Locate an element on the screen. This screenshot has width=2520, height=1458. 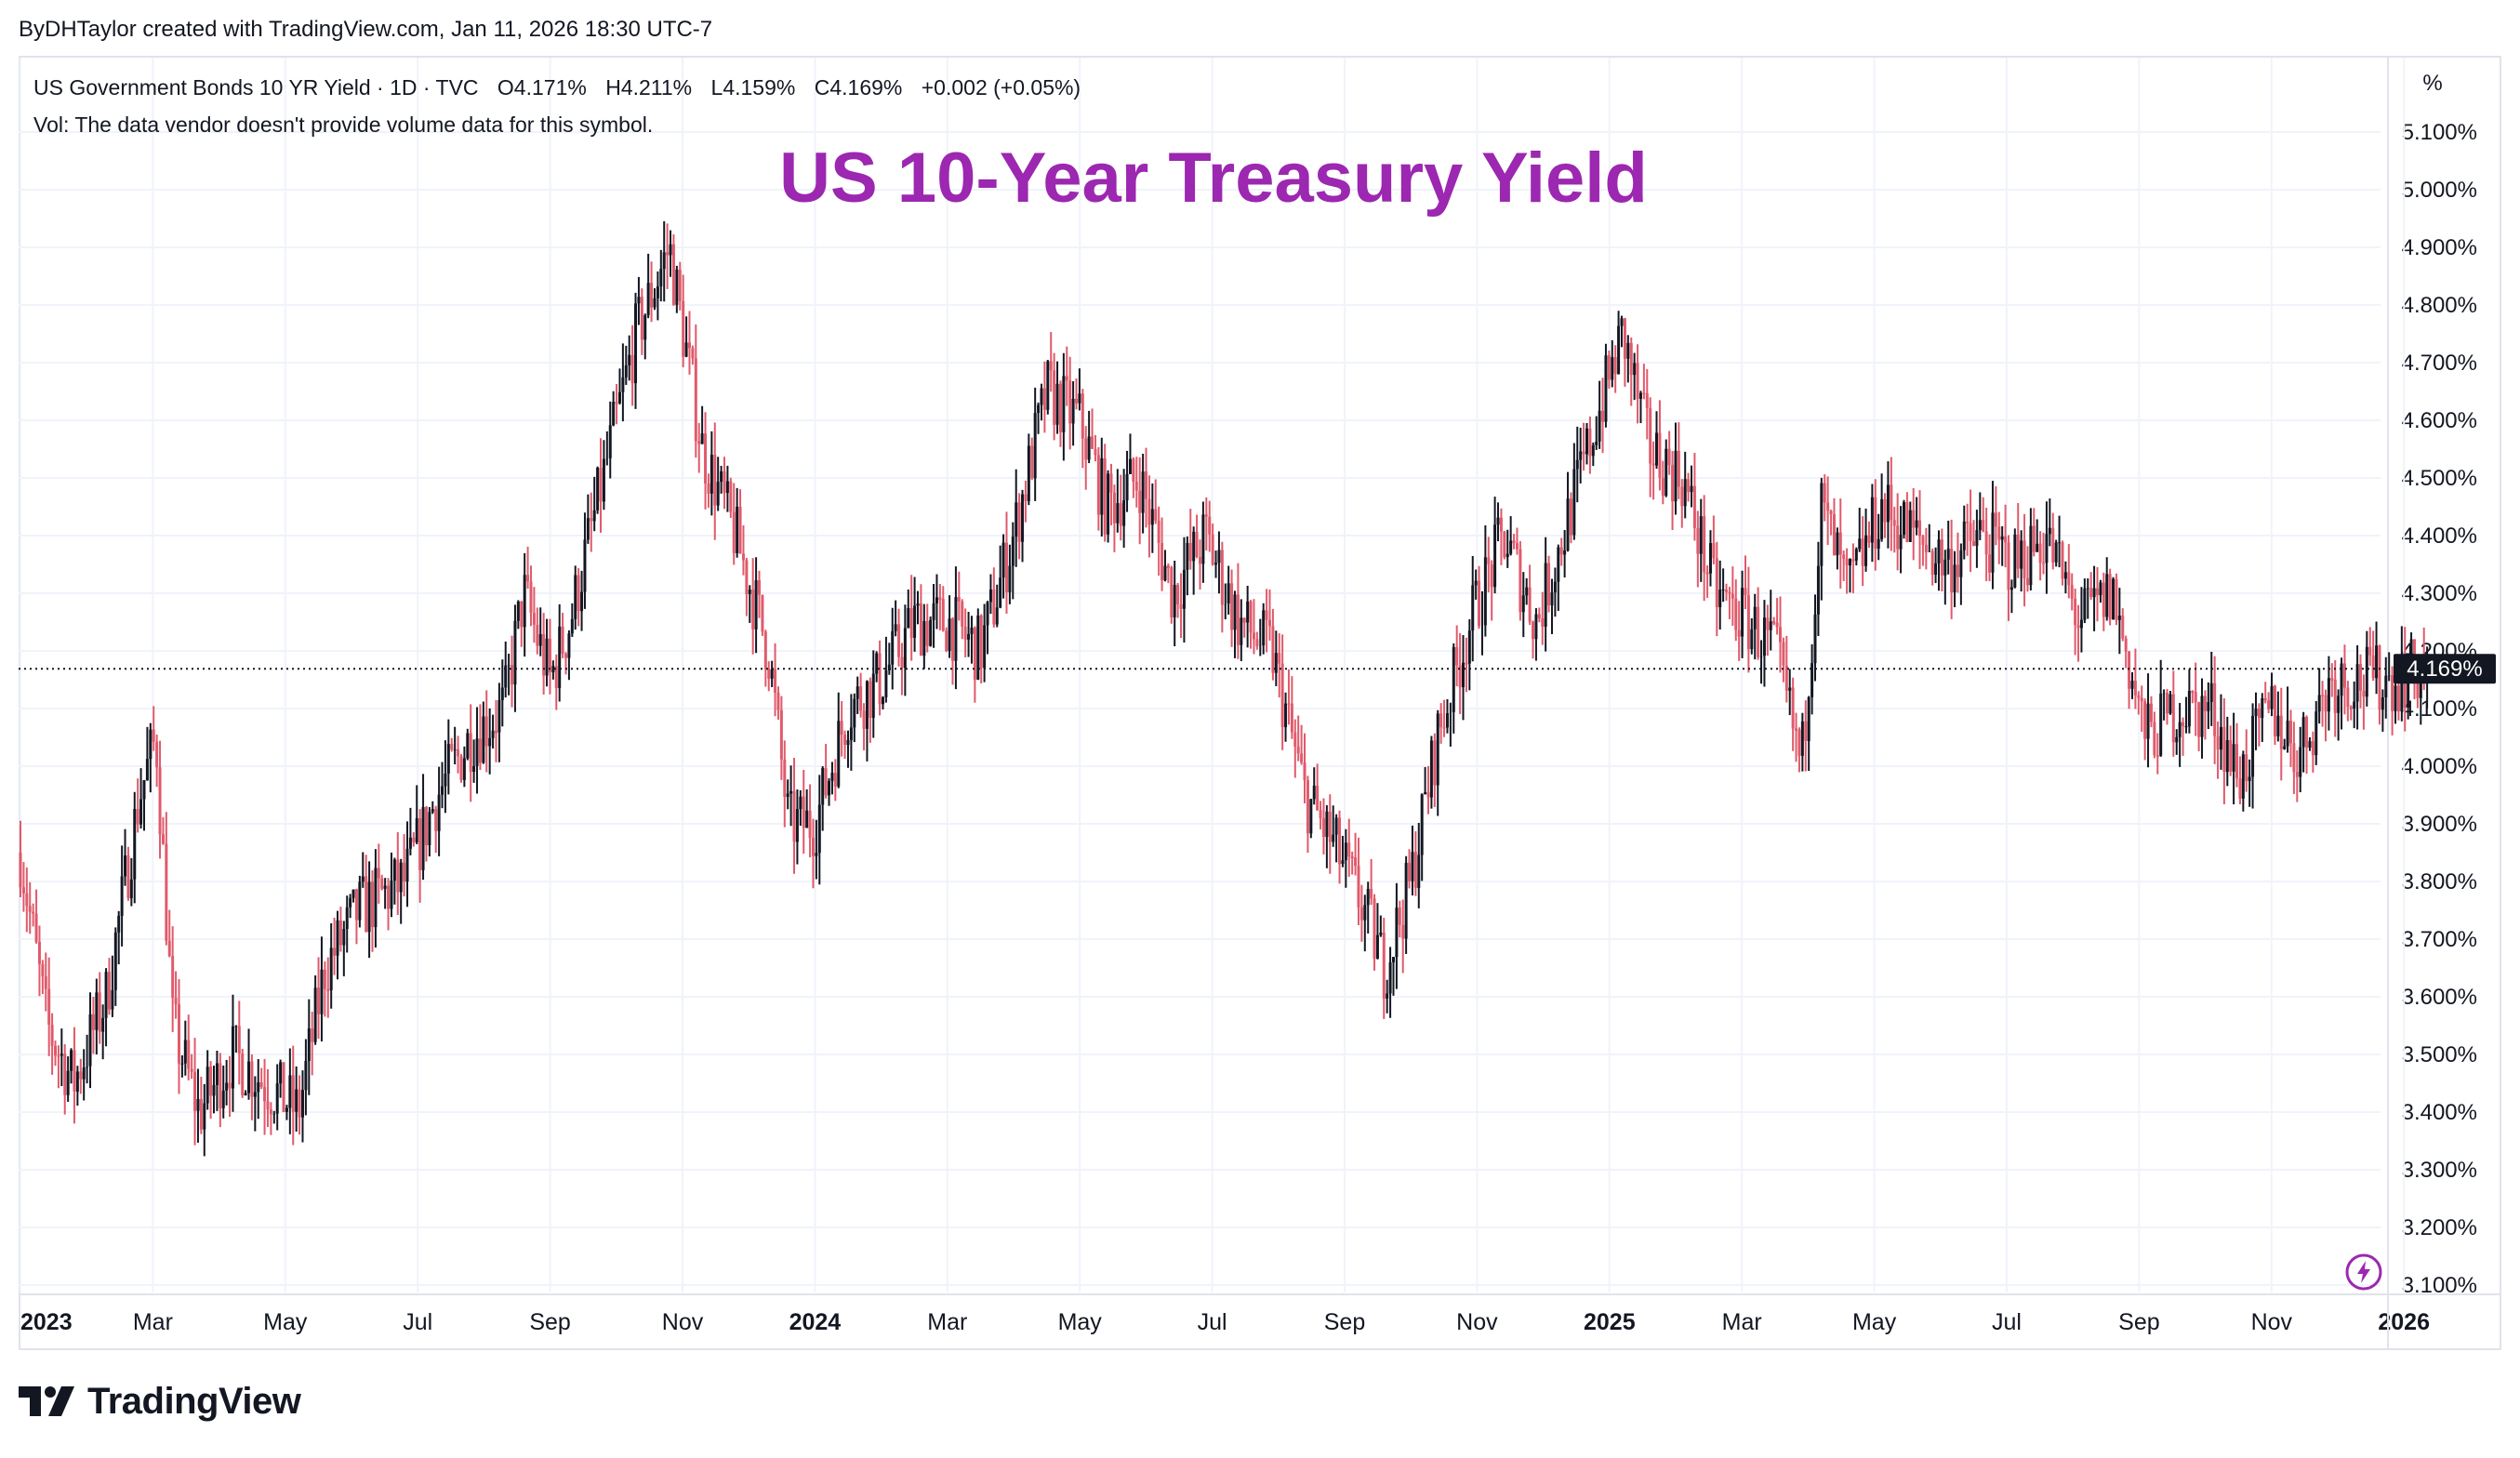
price-tick-label: 5.100% is located at coordinates (2439, 133).